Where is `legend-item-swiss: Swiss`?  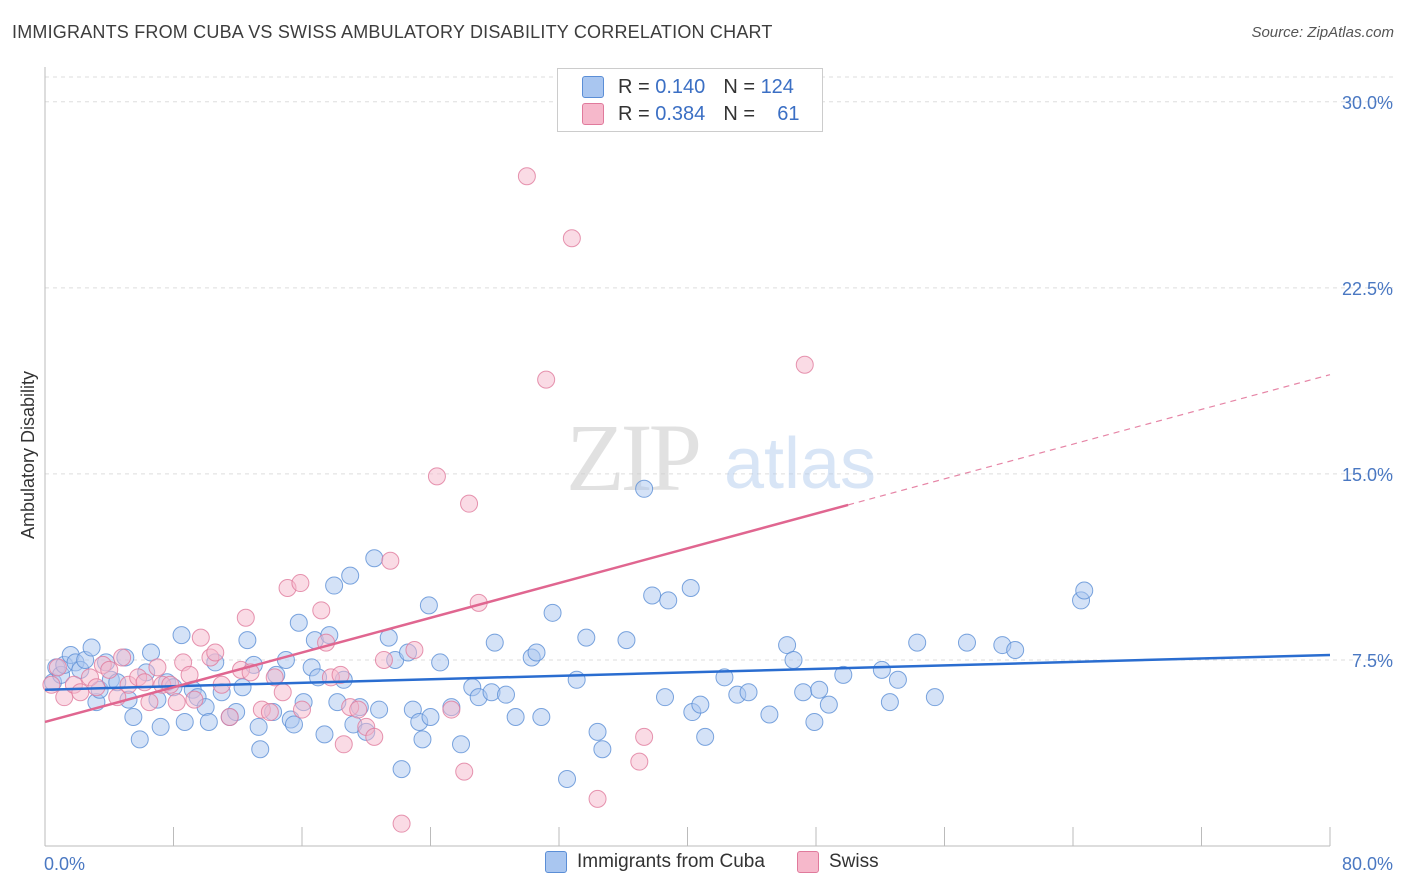 legend-item-swiss: Swiss is located at coordinates (837, 862).